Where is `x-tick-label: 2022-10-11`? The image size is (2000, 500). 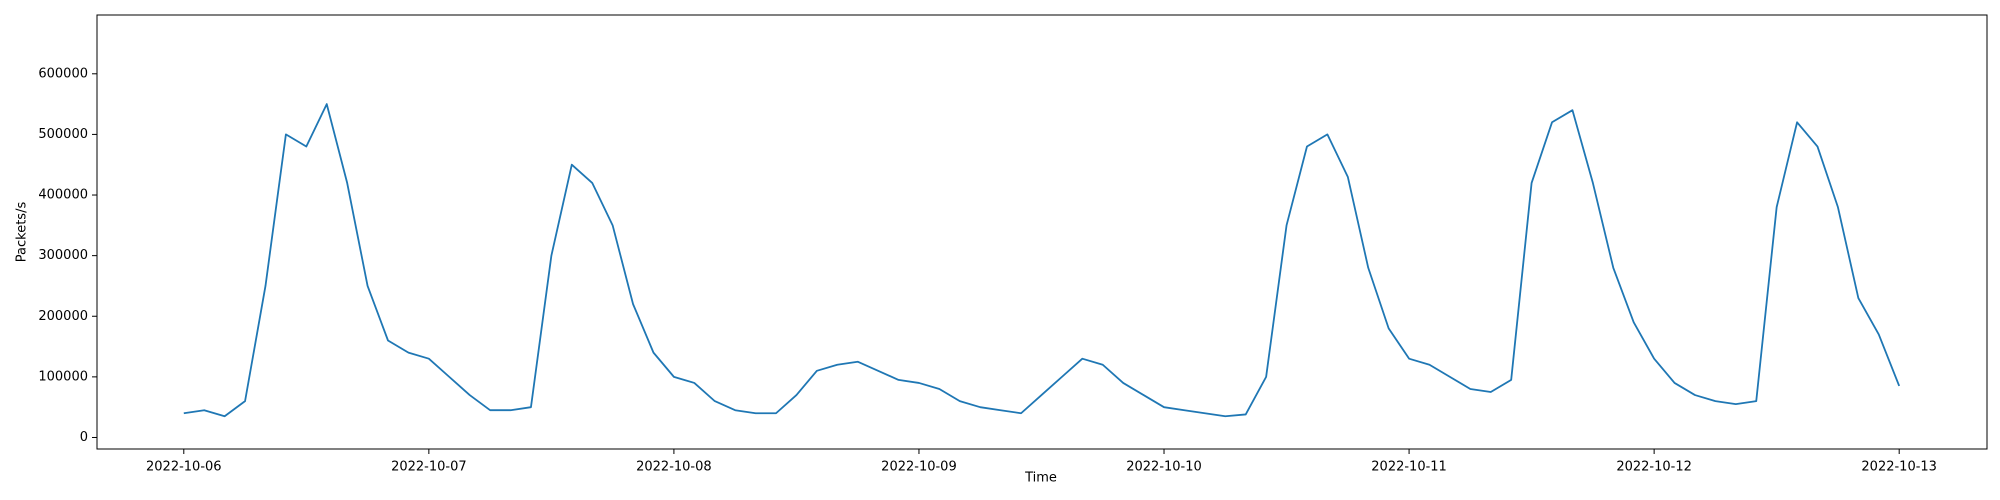
x-tick-label: 2022-10-11 is located at coordinates (1409, 467).